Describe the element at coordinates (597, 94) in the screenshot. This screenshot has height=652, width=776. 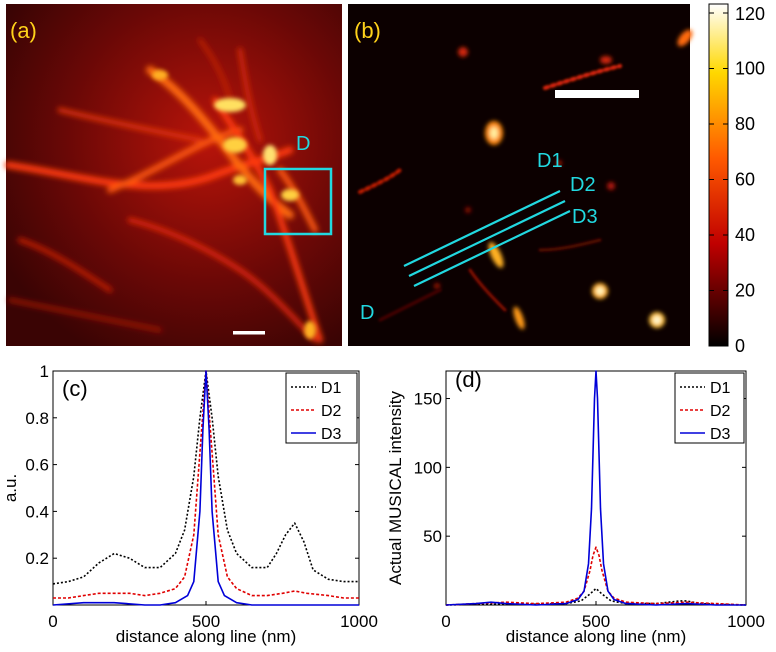
I see `panel-b-scale-bar` at that location.